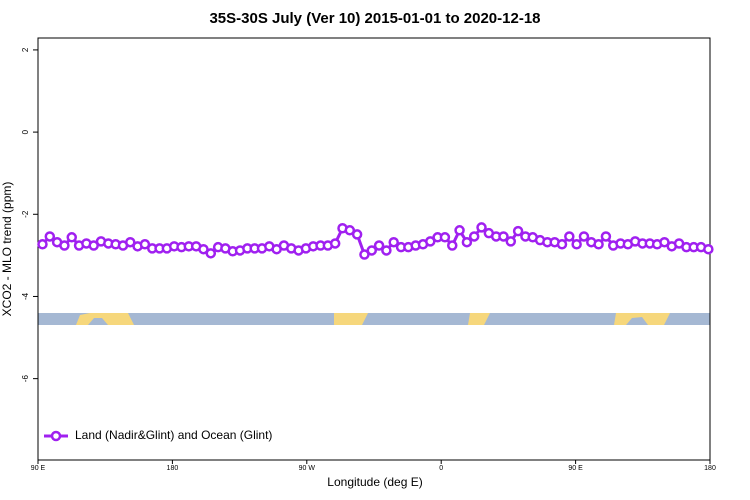 This screenshot has height=500, width=750. What do you see at coordinates (25, 379) in the screenshot?
I see `y-tick-label: -6` at bounding box center [25, 379].